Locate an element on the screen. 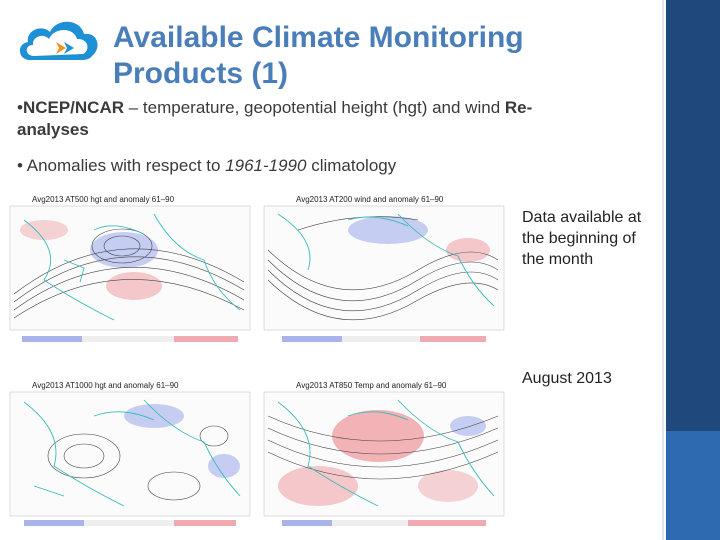 This screenshot has height=540, width=720. map-200wind: Avg2013 AT200 wind and anomaly 61–90 is located at coordinates (384, 275).